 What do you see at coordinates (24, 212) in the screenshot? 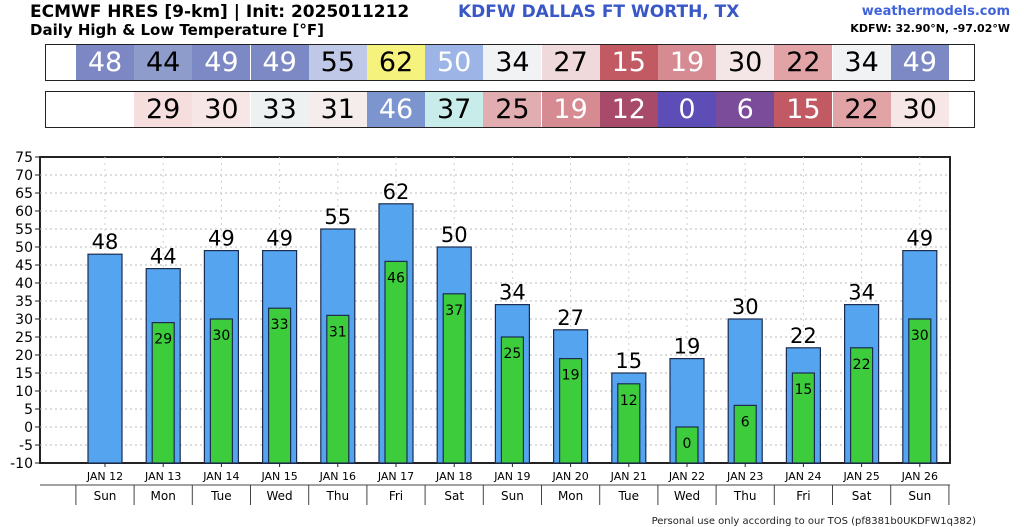
I see `y-tick-label: 60` at bounding box center [24, 212].